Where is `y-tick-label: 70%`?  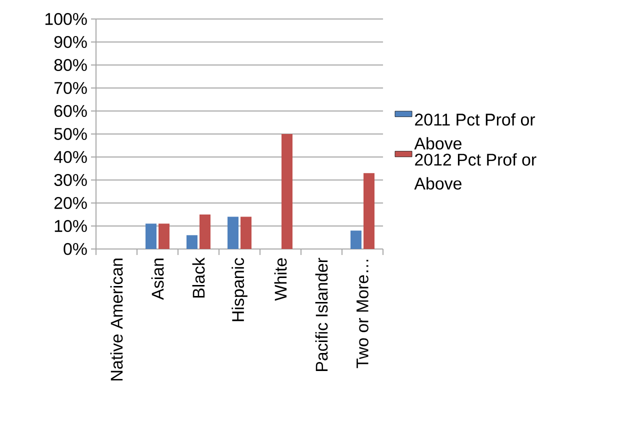 y-tick-label: 70% is located at coordinates (70, 88).